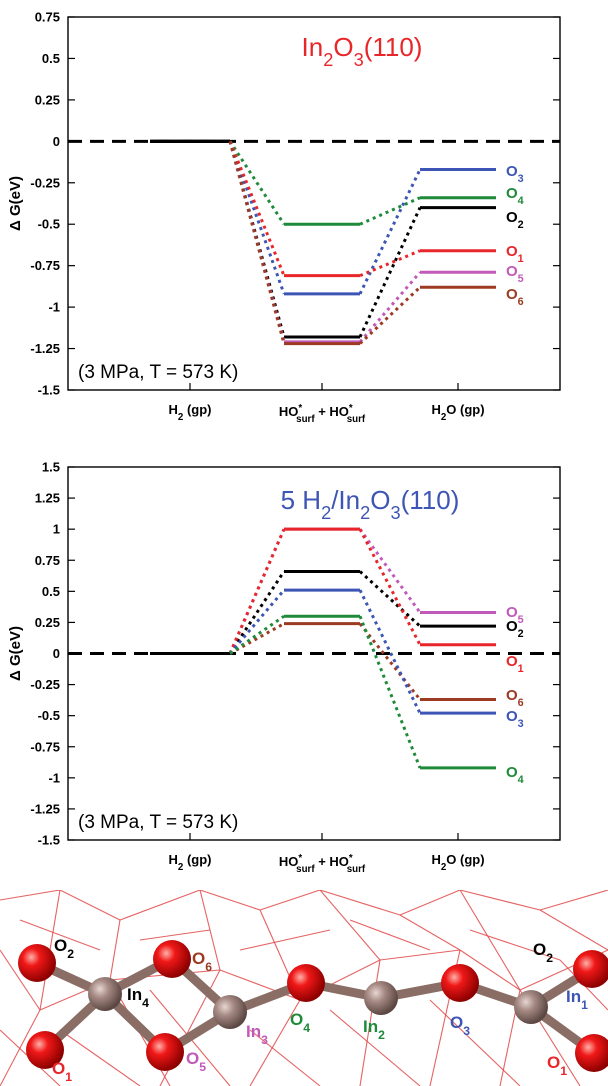  Describe the element at coordinates (190, 412) in the screenshot. I see `category-label-h2: H2 (gp)` at that location.